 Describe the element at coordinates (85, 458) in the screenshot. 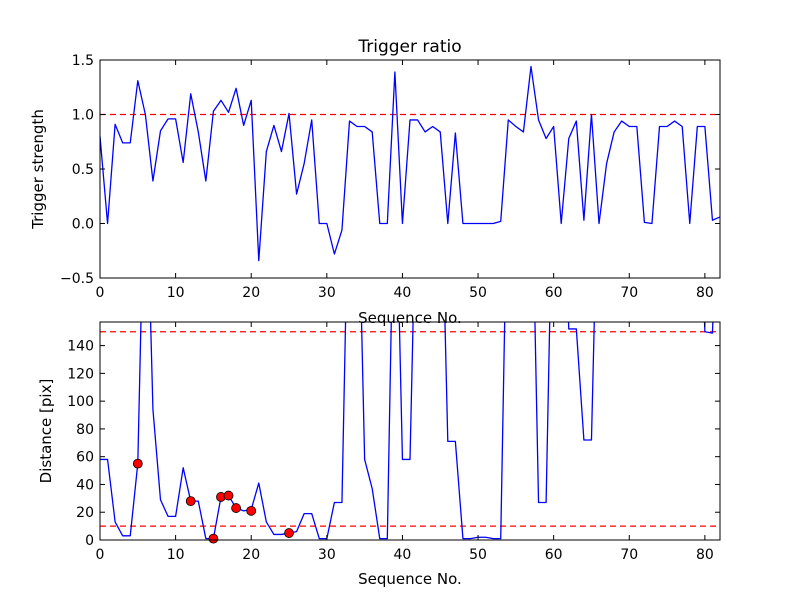

I see `bottom-y-tick-label: 60` at that location.